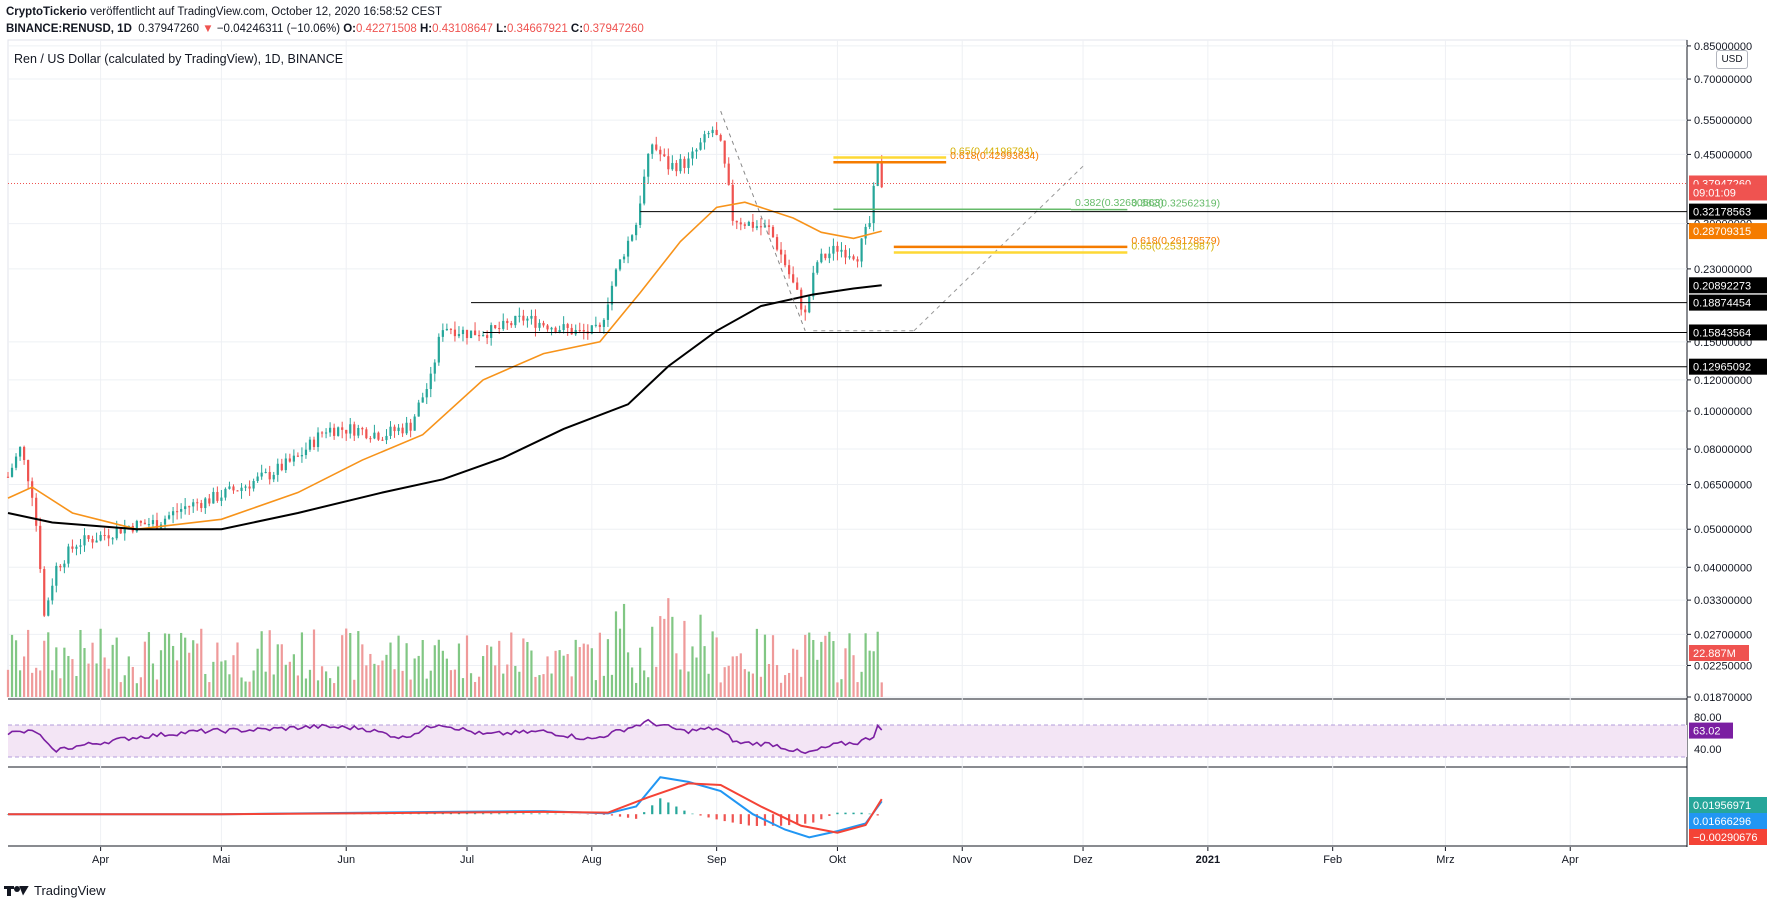  What do you see at coordinates (46, 12) in the screenshot?
I see `author-name: CryptoTickerio` at bounding box center [46, 12].